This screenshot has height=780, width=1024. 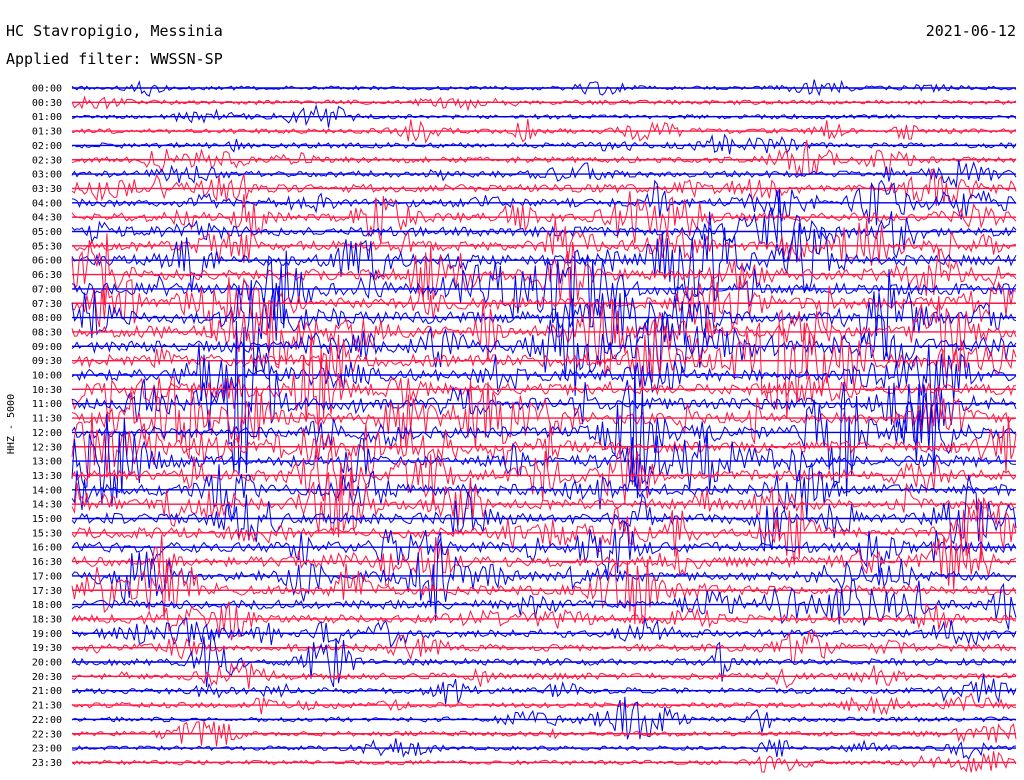 I want to click on time-label: 14:00, so click(x=47, y=490).